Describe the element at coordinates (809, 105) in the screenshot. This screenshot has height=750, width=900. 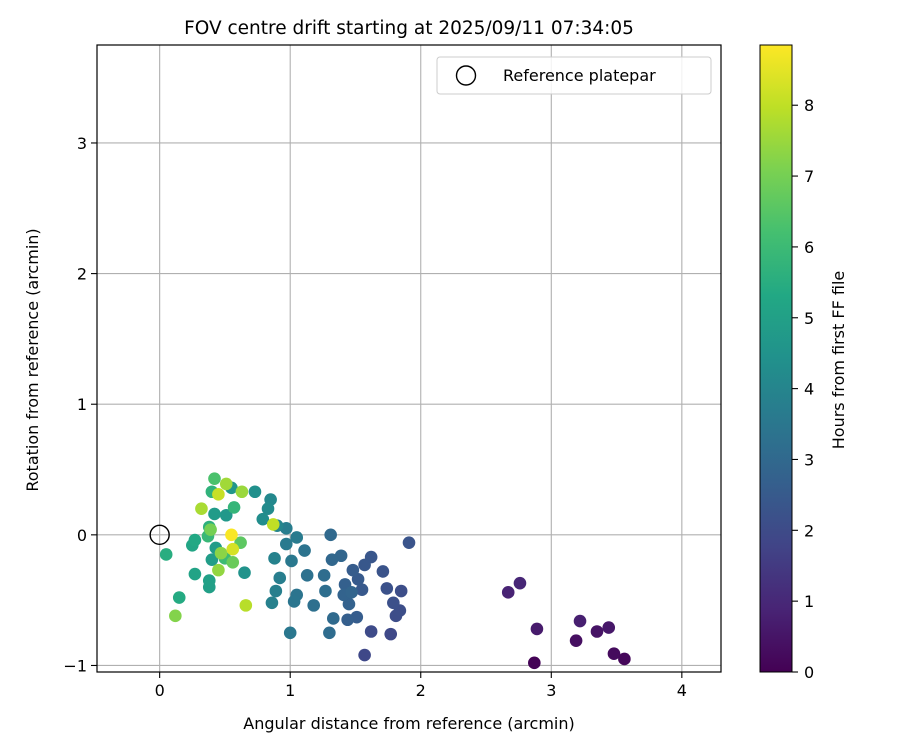
I see `colorbar-tick-label: 8` at that location.